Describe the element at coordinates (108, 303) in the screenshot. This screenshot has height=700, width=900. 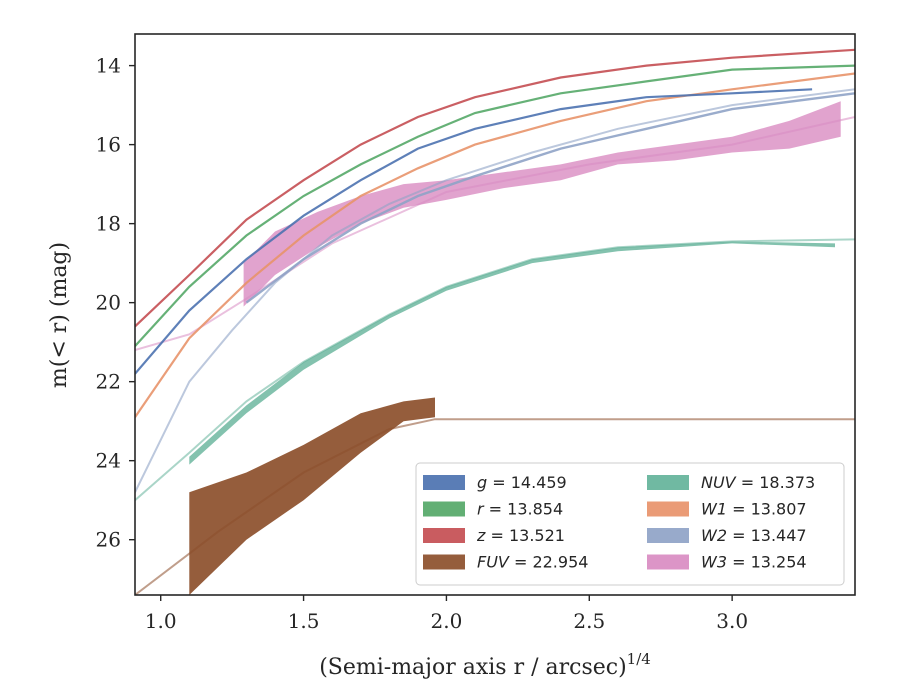
I see `y-tick-label: 20` at that location.